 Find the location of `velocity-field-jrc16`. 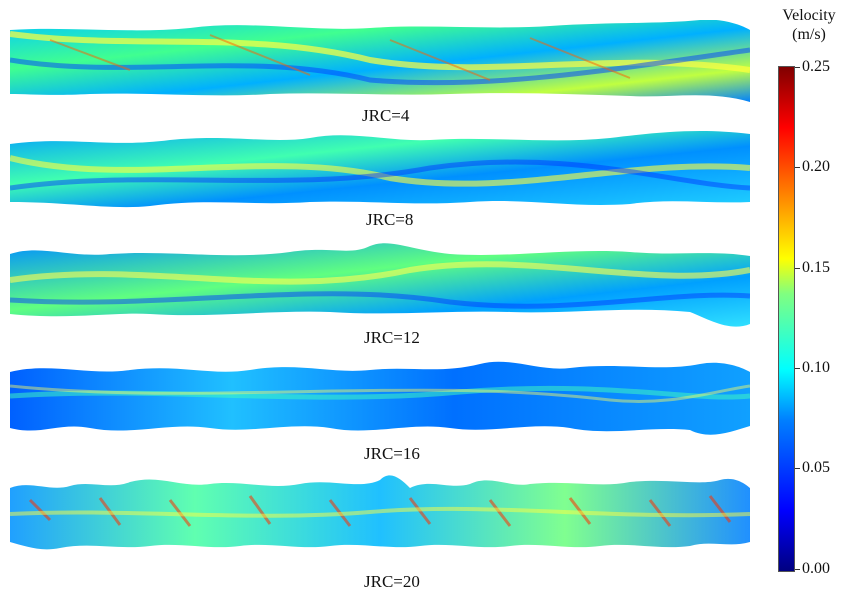

velocity-field-jrc16 is located at coordinates (380, 398).